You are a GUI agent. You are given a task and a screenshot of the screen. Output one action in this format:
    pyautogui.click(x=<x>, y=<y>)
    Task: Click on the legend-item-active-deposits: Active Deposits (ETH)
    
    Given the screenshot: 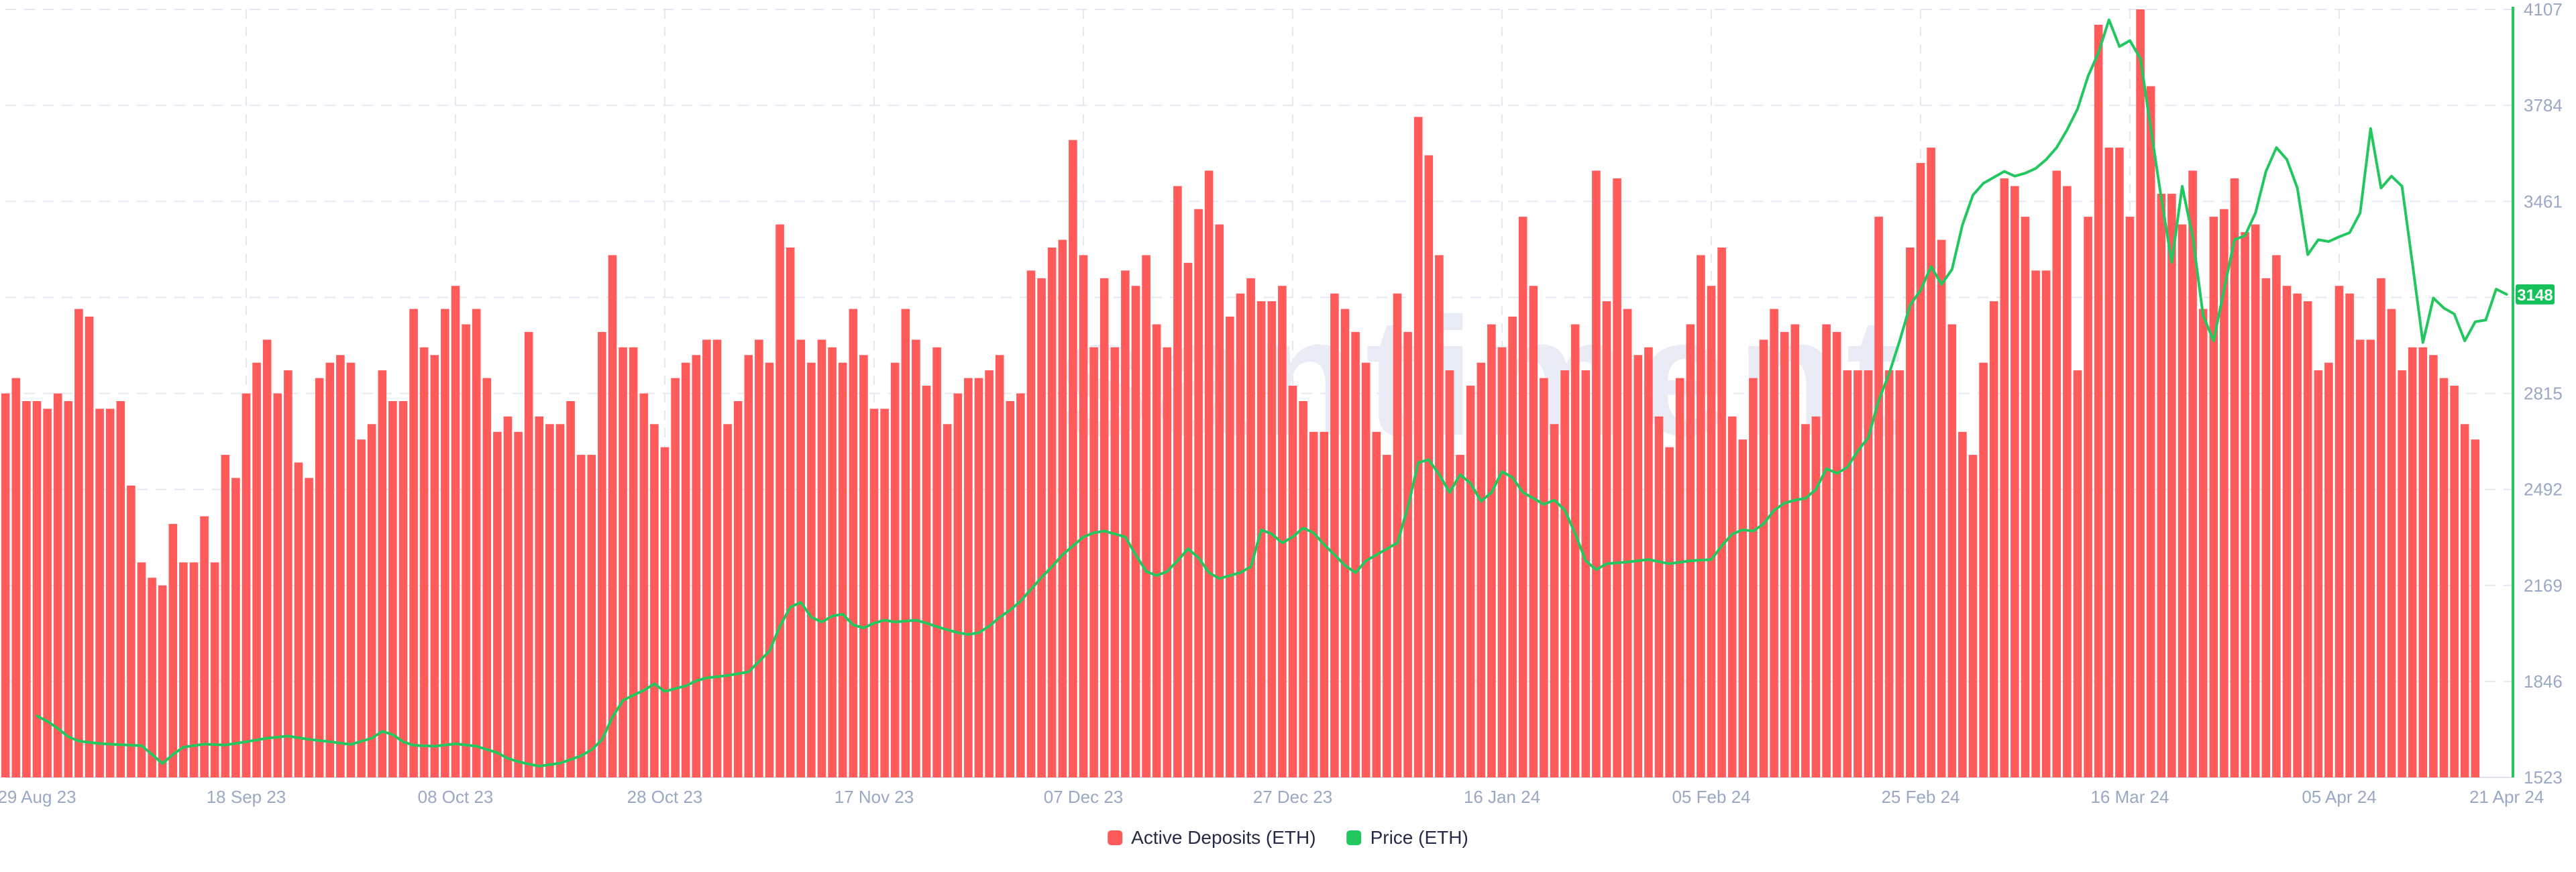 What is the action you would take?
    pyautogui.click(x=1212, y=838)
    